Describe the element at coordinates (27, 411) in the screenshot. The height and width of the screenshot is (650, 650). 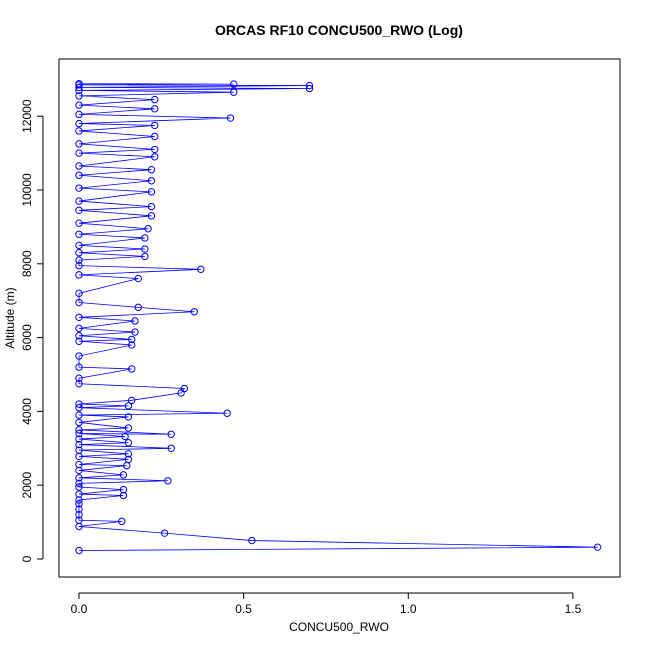
I see `y-tick-label: 4000` at that location.